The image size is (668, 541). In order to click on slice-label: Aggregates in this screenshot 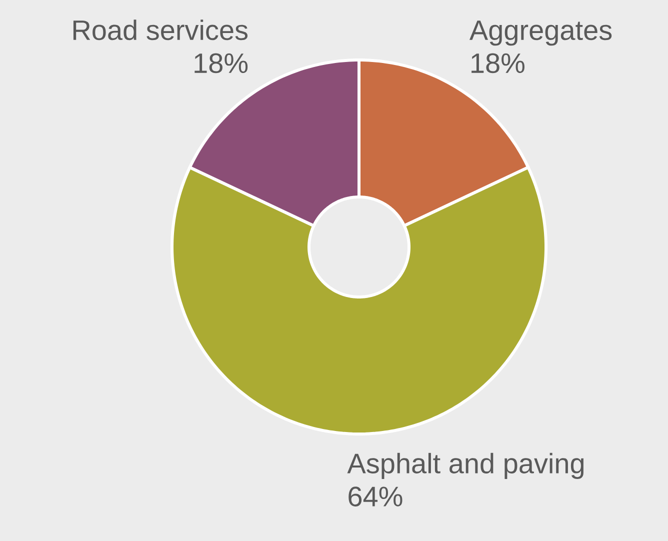, I will do `click(540, 33)`.